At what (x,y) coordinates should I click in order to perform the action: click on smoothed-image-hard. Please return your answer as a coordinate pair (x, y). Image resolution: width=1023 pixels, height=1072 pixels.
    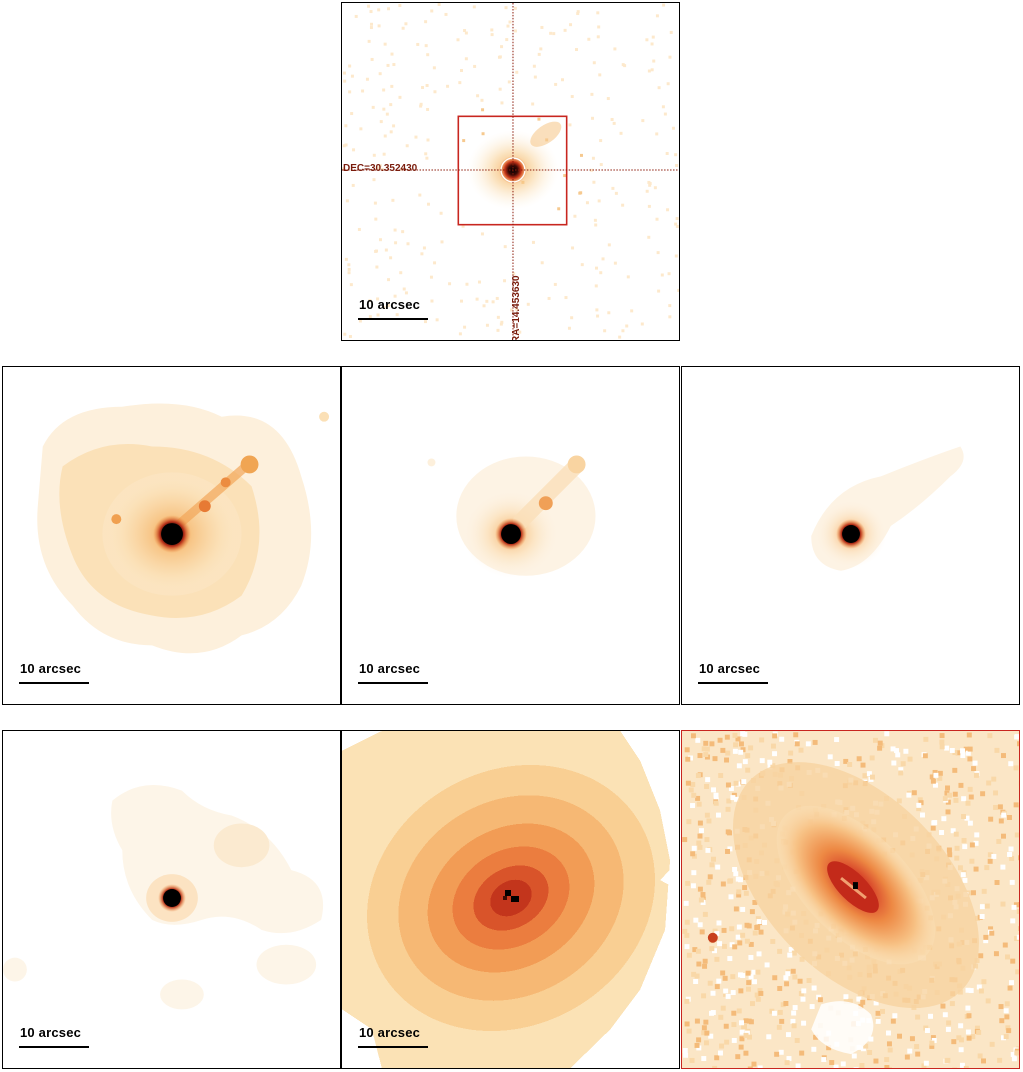
    Looking at the image, I should click on (163, 897).